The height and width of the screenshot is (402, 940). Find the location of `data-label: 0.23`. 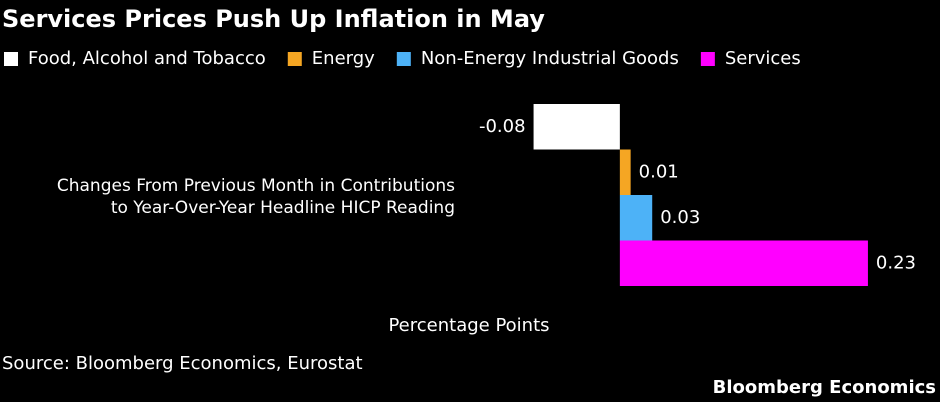

data-label: 0.23 is located at coordinates (896, 262).